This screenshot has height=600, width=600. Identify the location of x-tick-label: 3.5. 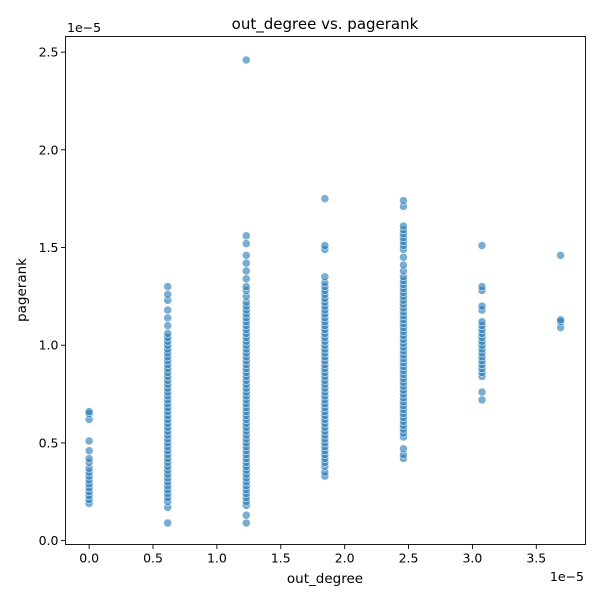
(536, 558).